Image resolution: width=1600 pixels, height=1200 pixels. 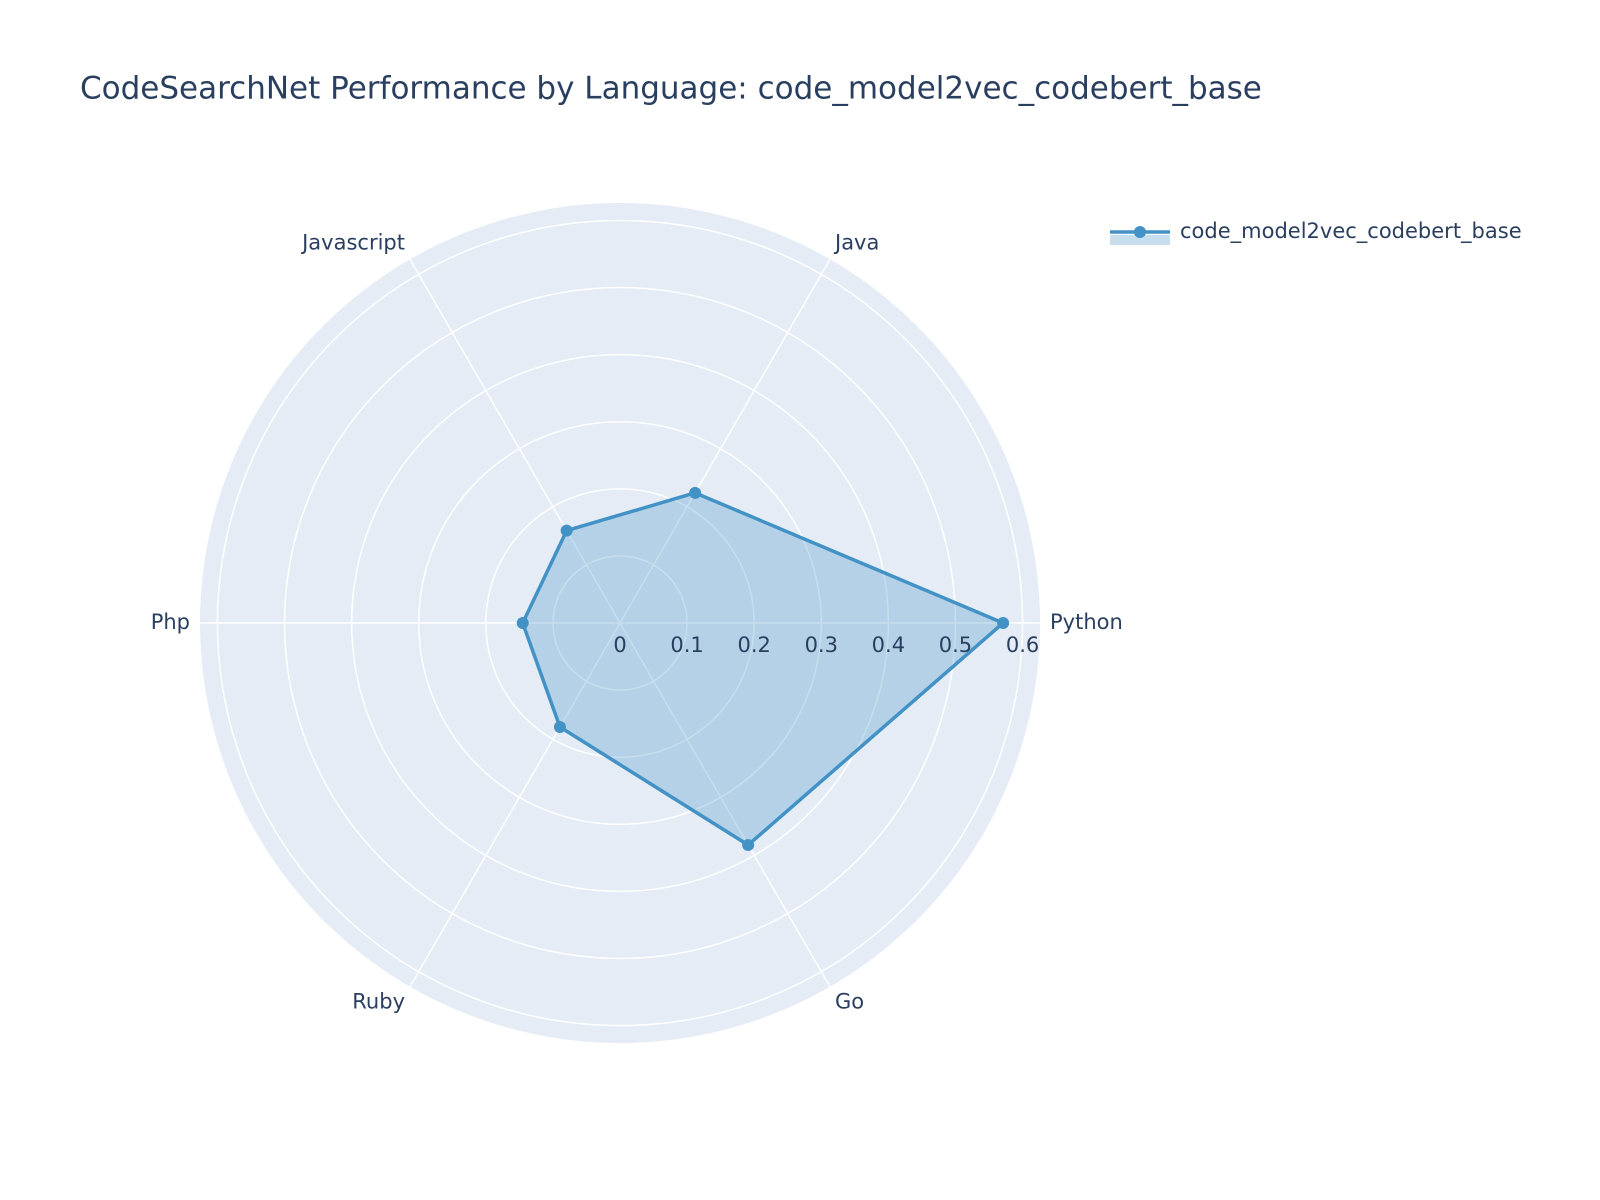 What do you see at coordinates (378, 1001) in the screenshot?
I see `angular-tick-label: Ruby` at bounding box center [378, 1001].